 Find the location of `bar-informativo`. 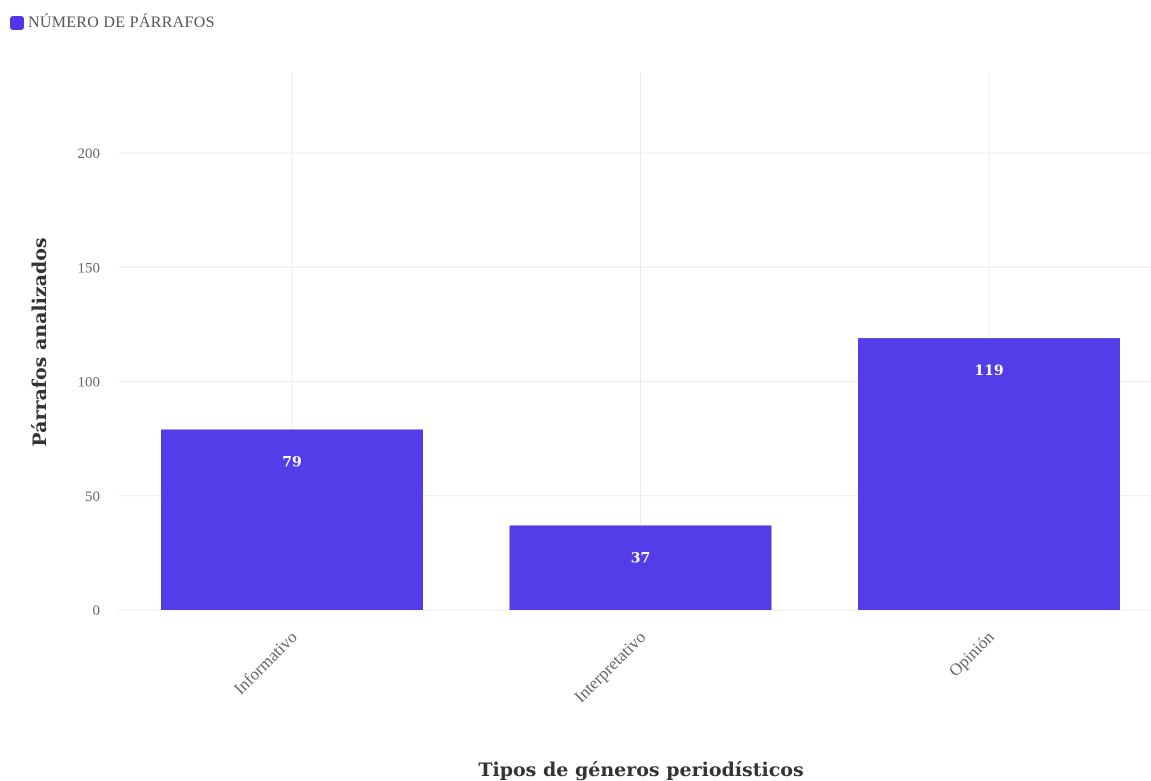

bar-informativo is located at coordinates (292, 519).